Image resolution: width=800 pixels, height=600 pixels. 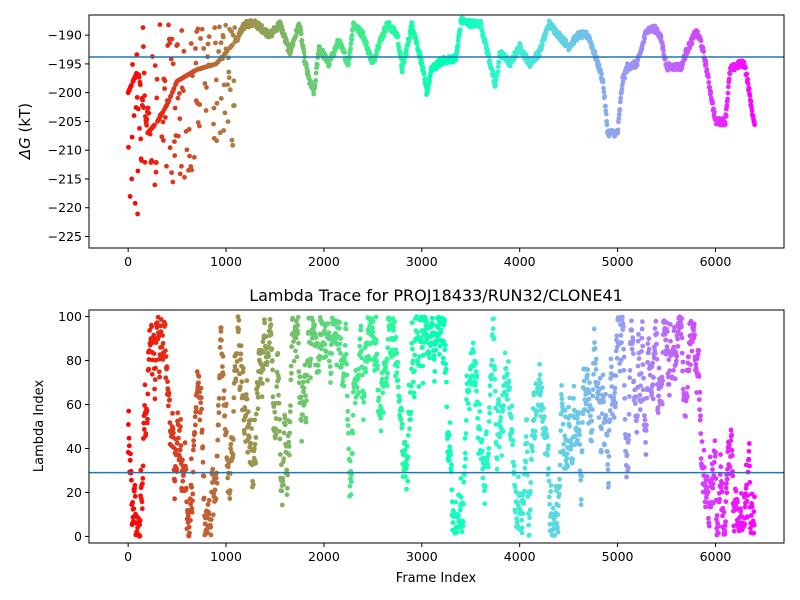 I want to click on y-tick-label: 80, so click(x=74, y=360).